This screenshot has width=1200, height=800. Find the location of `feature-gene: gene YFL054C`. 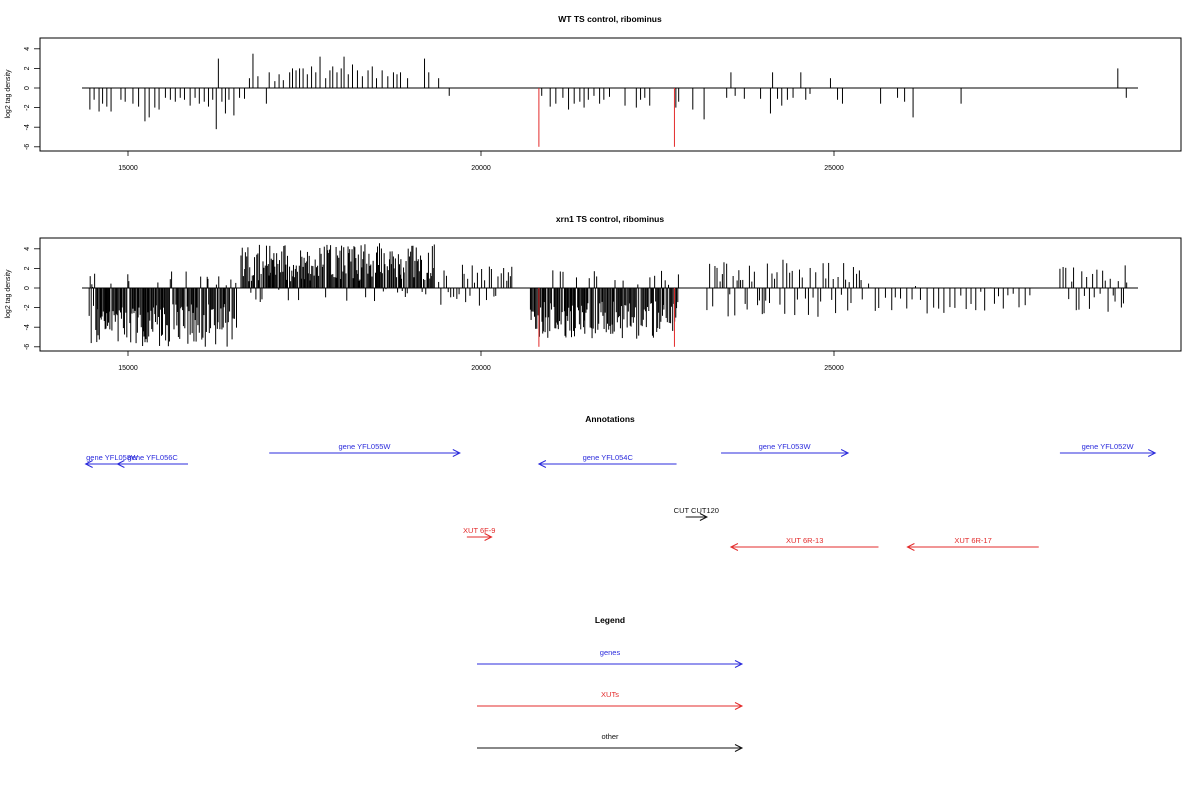

feature-gene: gene YFL054C is located at coordinates (607, 460).